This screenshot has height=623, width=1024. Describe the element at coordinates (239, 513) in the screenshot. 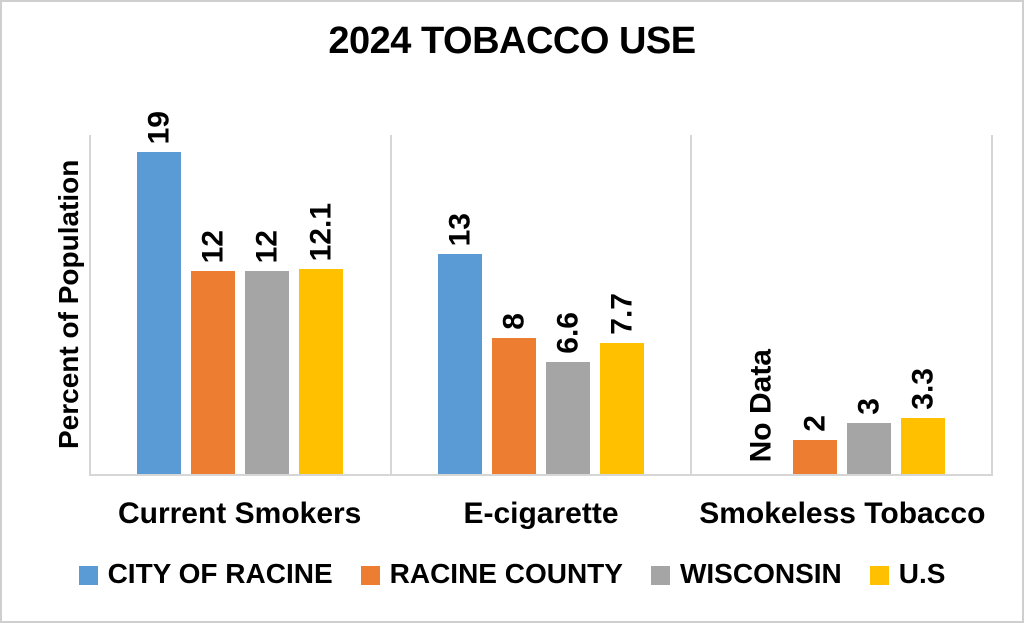

I see `category-label-current-smokers: Current Smokers` at that location.